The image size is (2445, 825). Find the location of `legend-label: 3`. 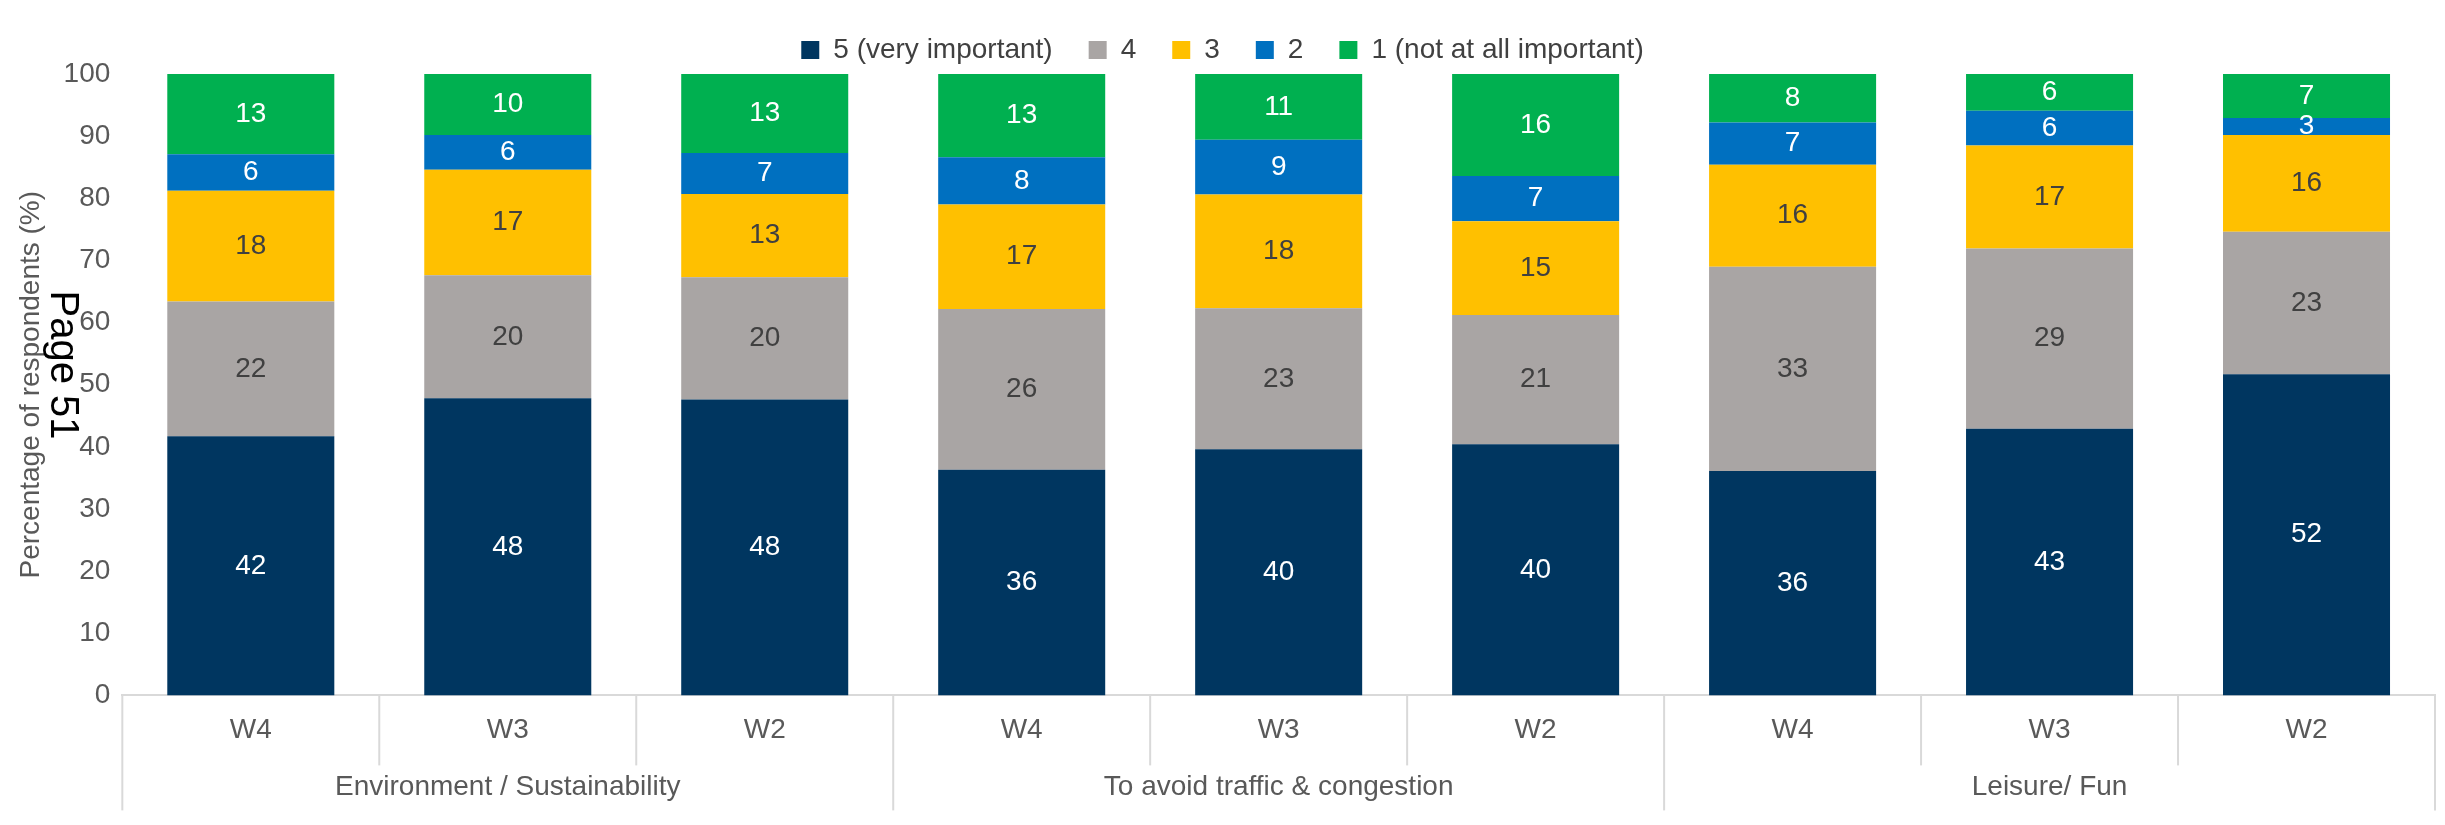

legend-label: 3 is located at coordinates (1212, 48).